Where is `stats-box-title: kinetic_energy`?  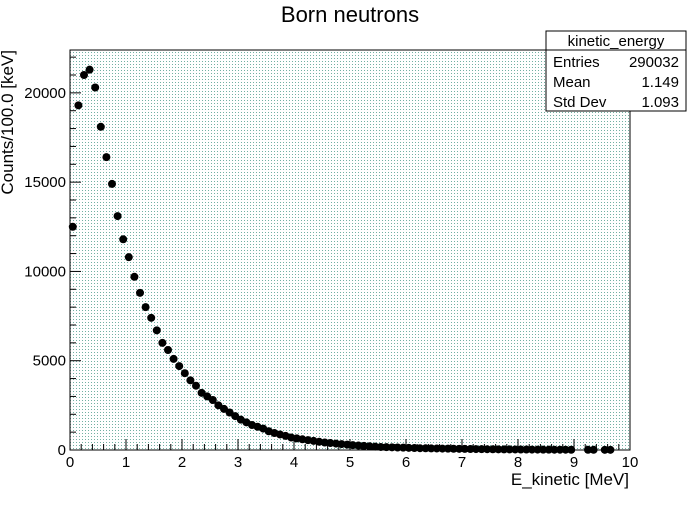
stats-box-title: kinetic_energy is located at coordinates (616, 41).